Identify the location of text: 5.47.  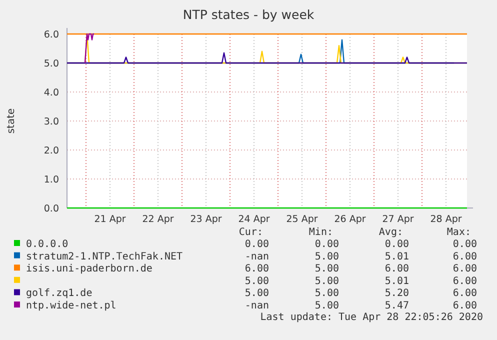
(396, 306).